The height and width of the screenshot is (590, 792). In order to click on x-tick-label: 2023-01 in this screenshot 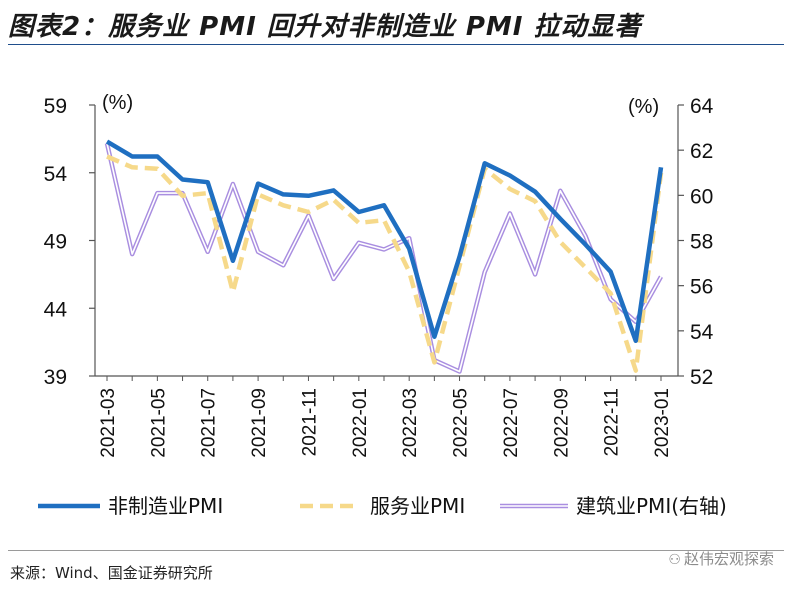, I will do `click(662, 423)`.